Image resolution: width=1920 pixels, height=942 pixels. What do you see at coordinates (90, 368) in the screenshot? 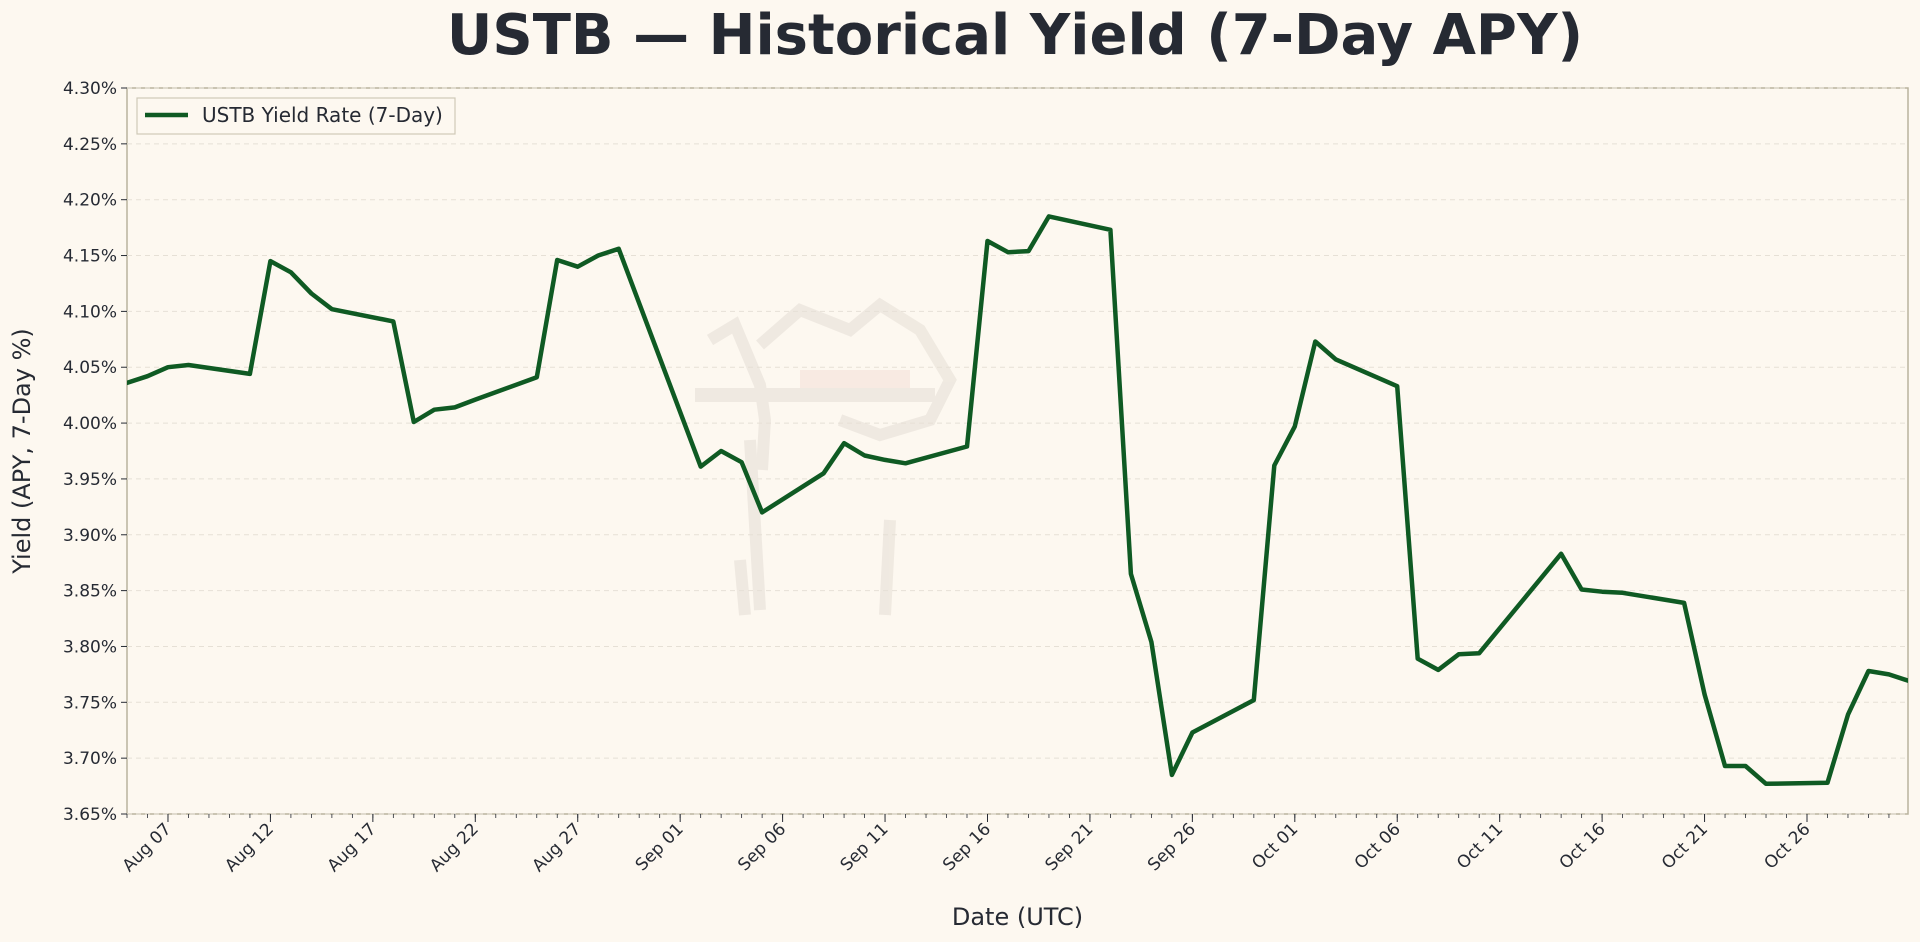
I see `y-tick-label: 4.05%` at bounding box center [90, 368].